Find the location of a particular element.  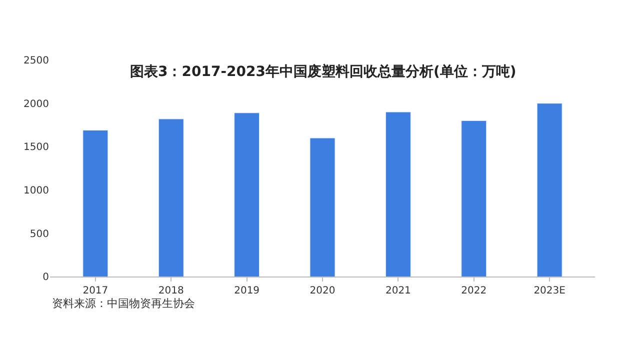

y-tick-label: 0 is located at coordinates (45, 278).